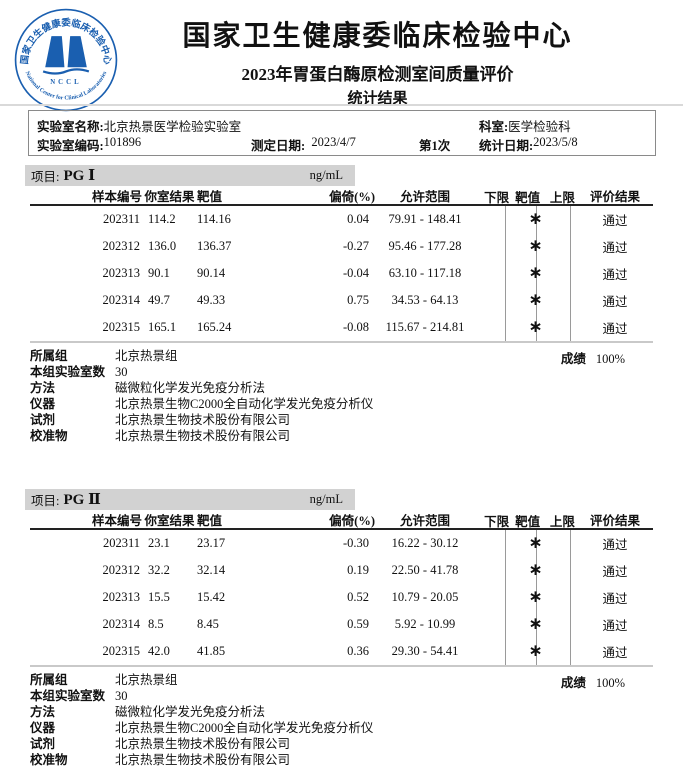  Describe the element at coordinates (358, 219) in the screenshot. I see `bias-value: 0.04` at that location.